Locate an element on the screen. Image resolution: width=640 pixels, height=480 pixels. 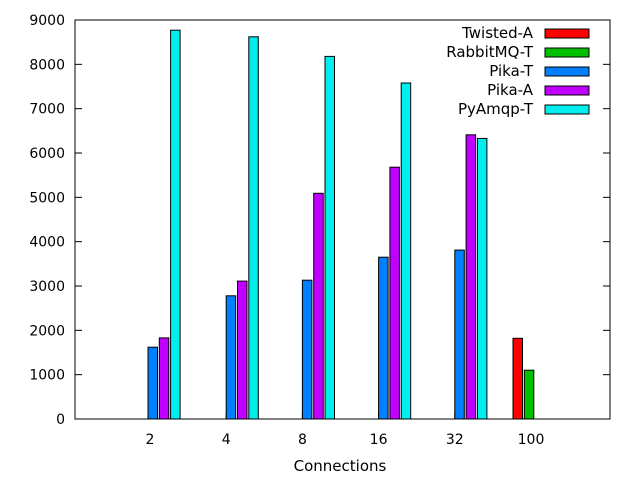
x-tick-label: 32 is located at coordinates (455, 440).